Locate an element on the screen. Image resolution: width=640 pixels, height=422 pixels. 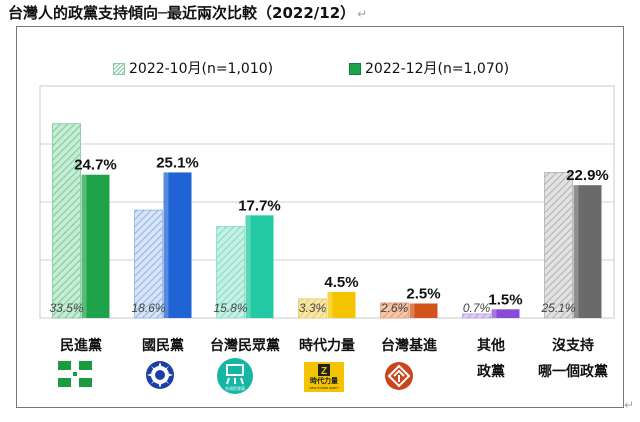
npp-logo: Z 時代力量 NEW POWER PARTY is located at coordinates (324, 377).